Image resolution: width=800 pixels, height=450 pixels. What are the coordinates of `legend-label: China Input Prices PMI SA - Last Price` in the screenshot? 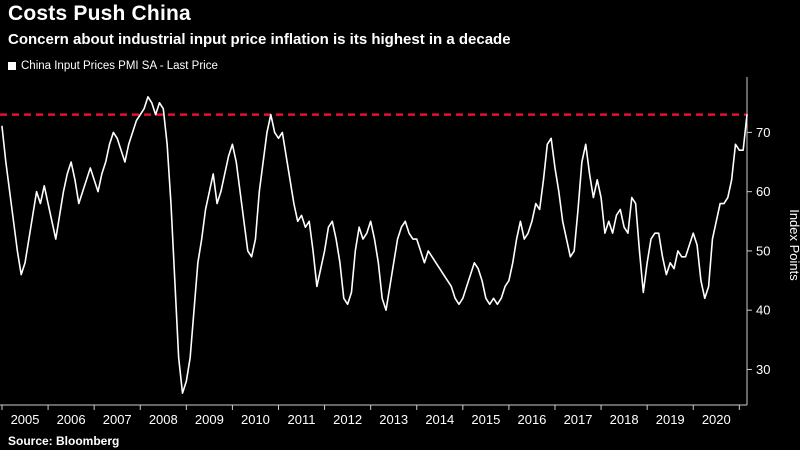 It's located at (119, 66).